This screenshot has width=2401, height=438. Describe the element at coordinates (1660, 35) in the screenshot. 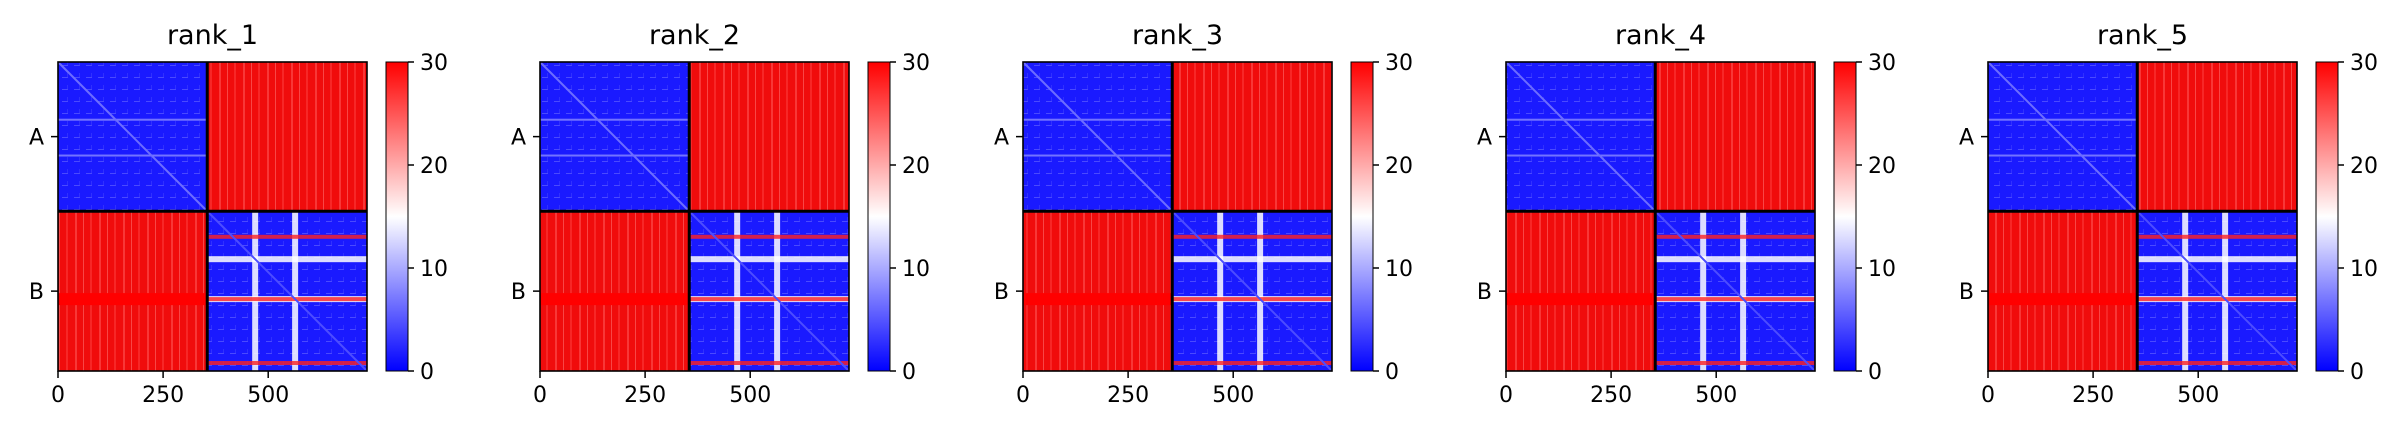

I see `panel-title: rank_4` at that location.